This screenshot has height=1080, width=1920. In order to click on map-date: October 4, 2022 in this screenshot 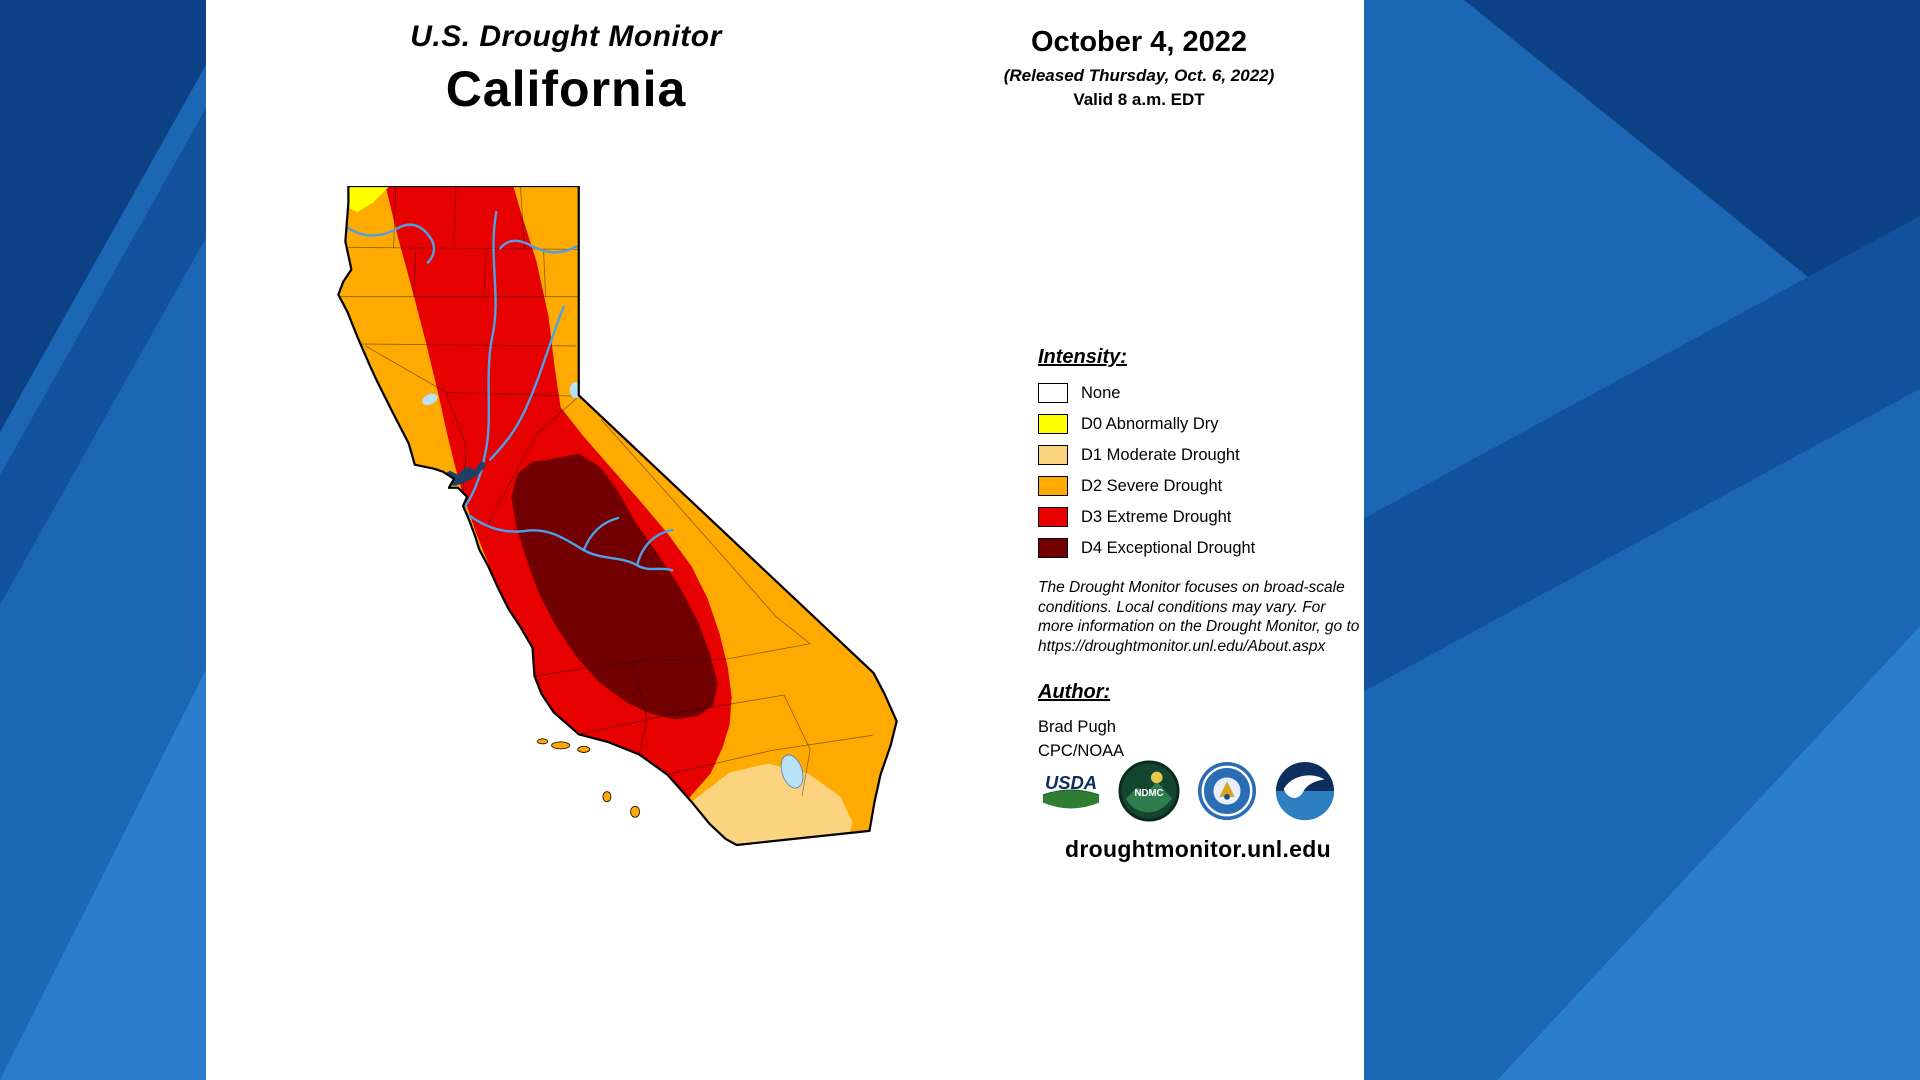, I will do `click(1139, 42)`.